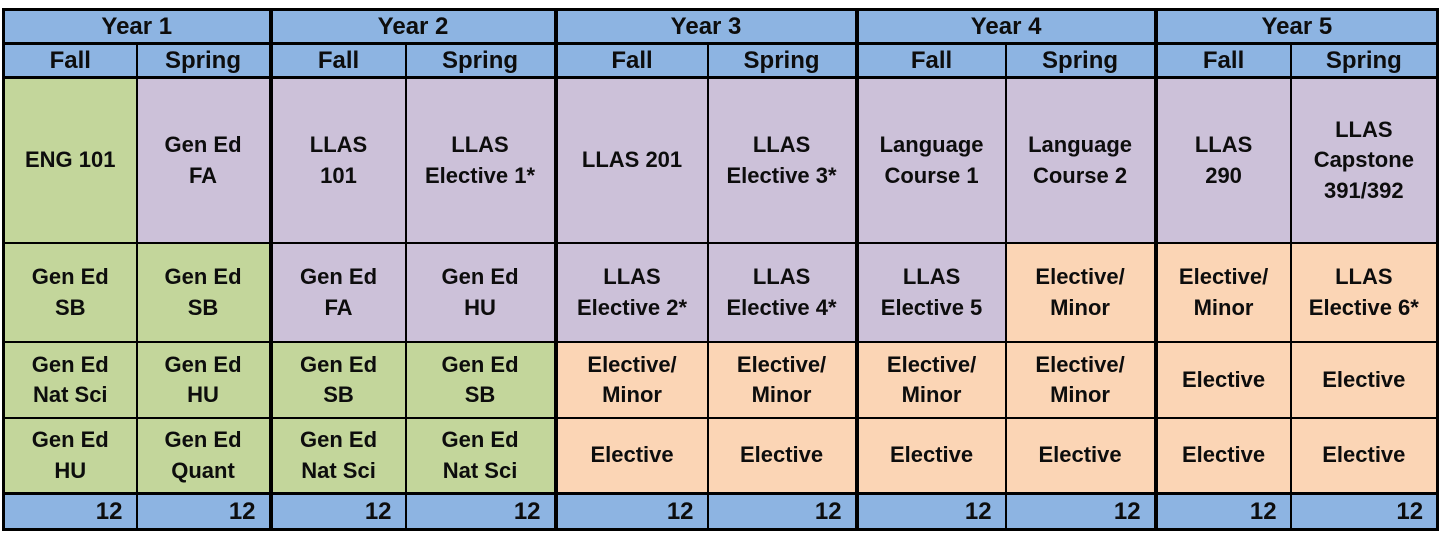 This screenshot has width=1440, height=559. What do you see at coordinates (203, 456) in the screenshot?
I see `course-cell: Gen Ed Quant` at bounding box center [203, 456].